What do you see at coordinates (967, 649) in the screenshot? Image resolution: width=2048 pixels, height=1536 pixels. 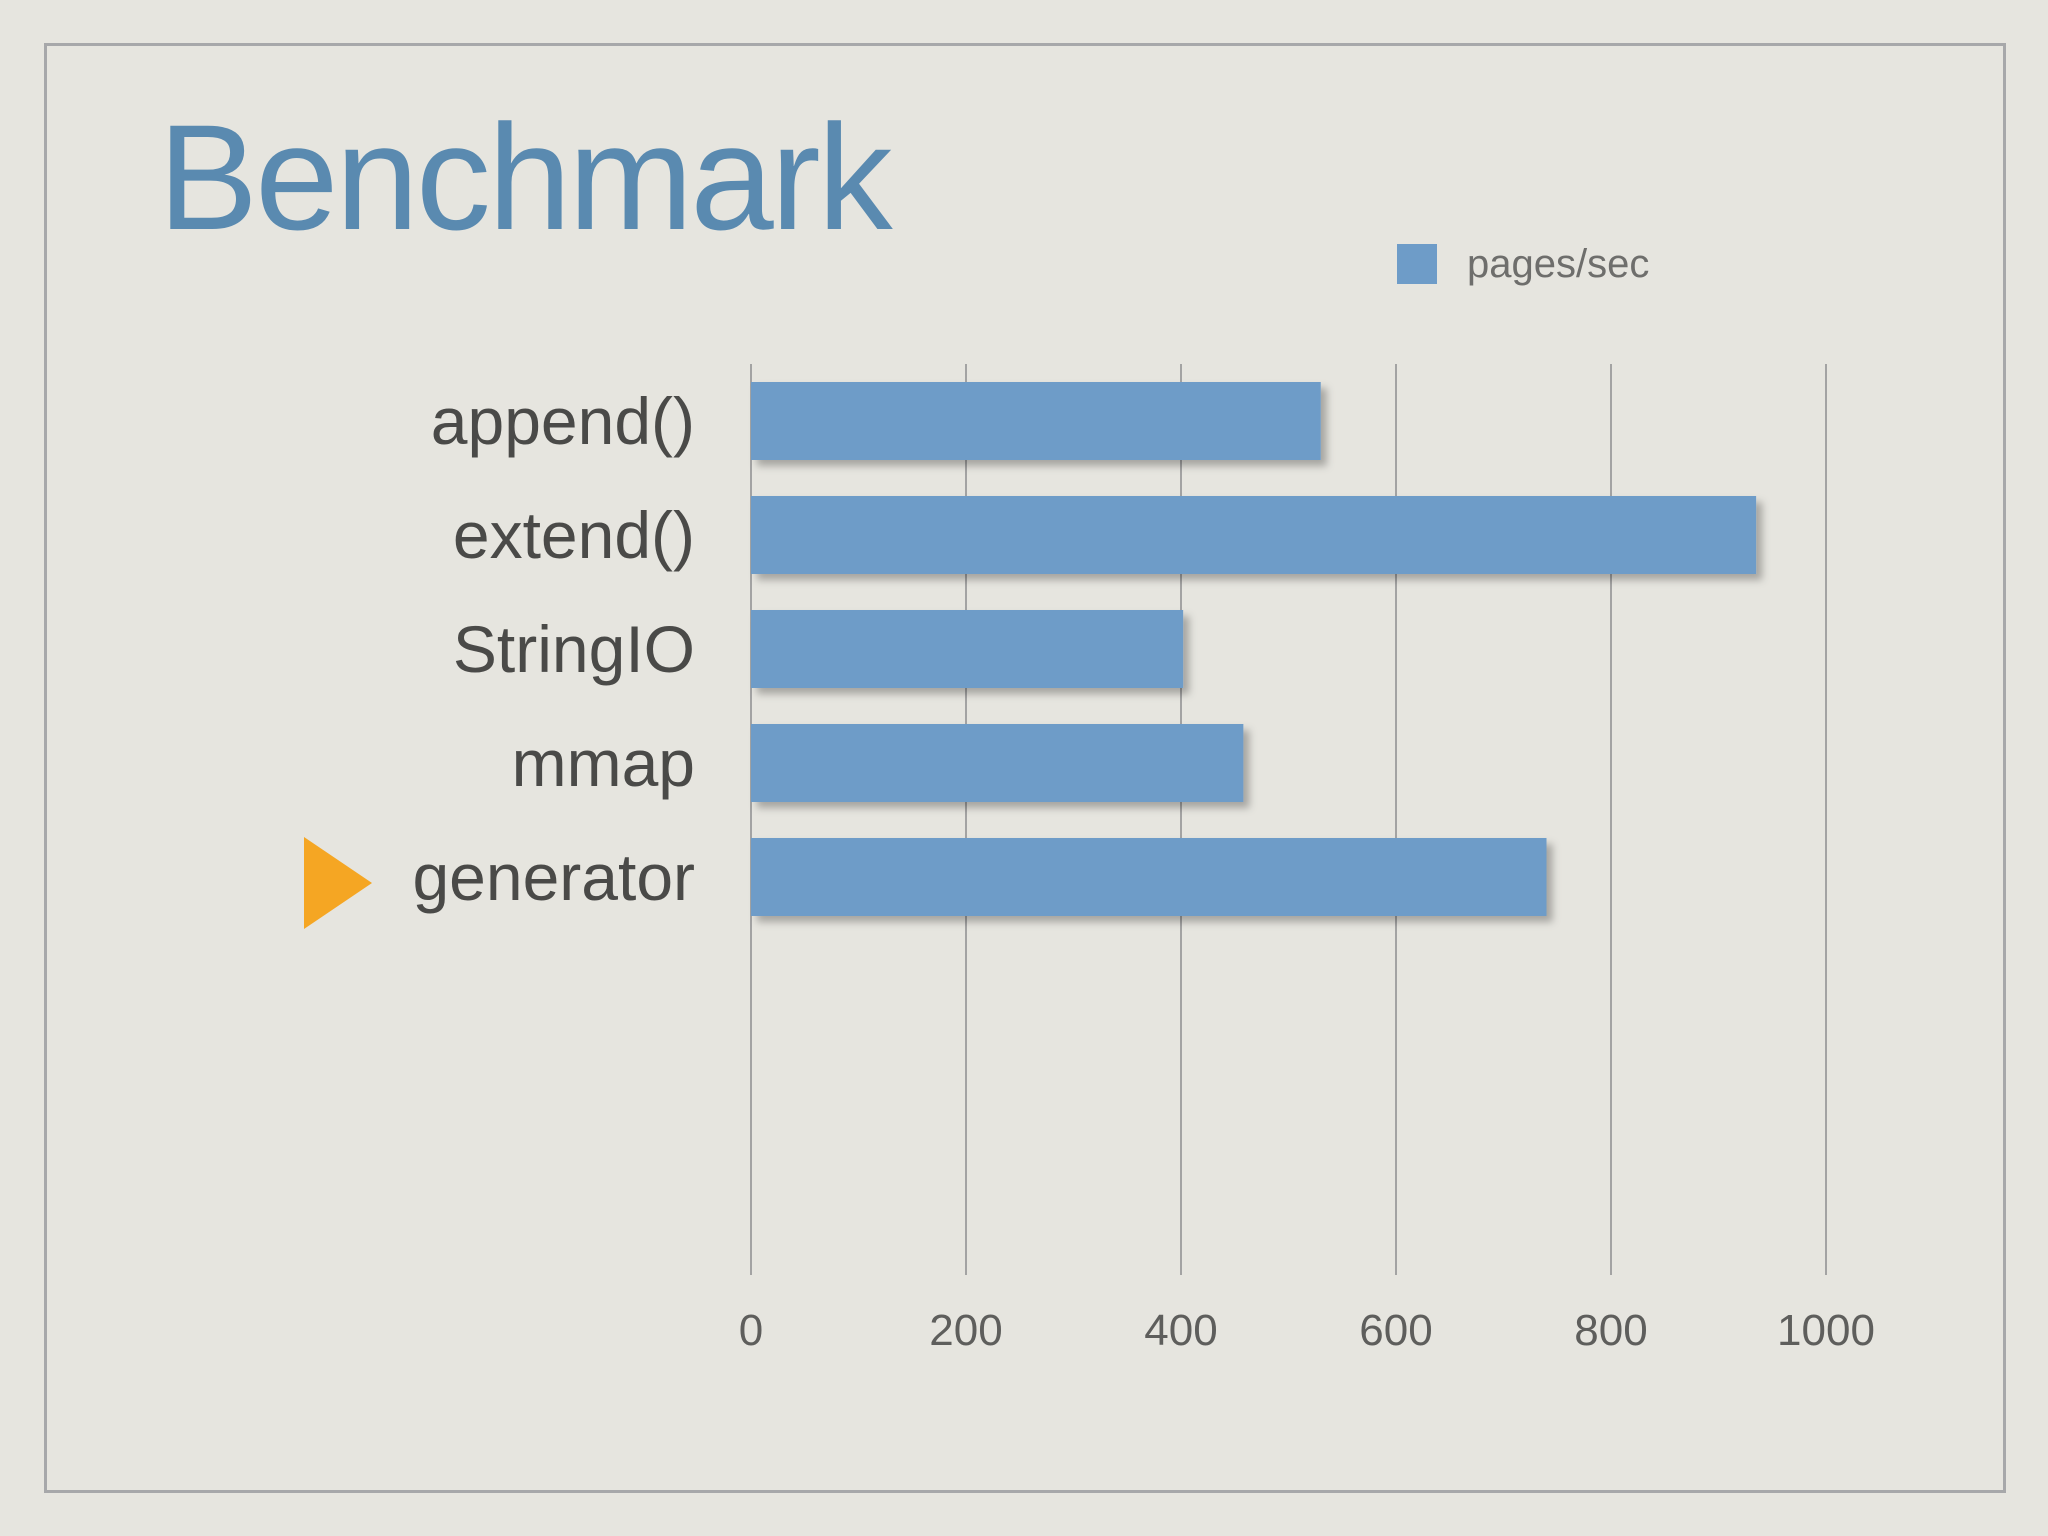 I see `bar-stringio` at bounding box center [967, 649].